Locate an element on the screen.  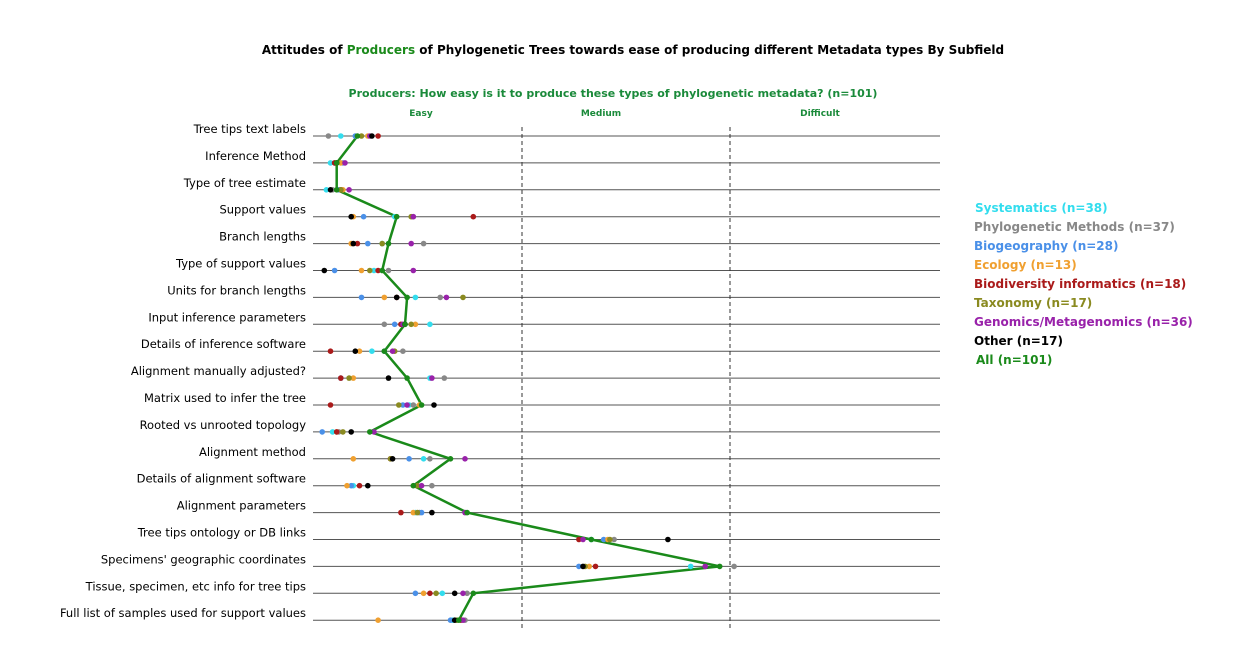
point-biogeography-tree-tips-ontology-or-db-links is located at coordinates (603, 539).